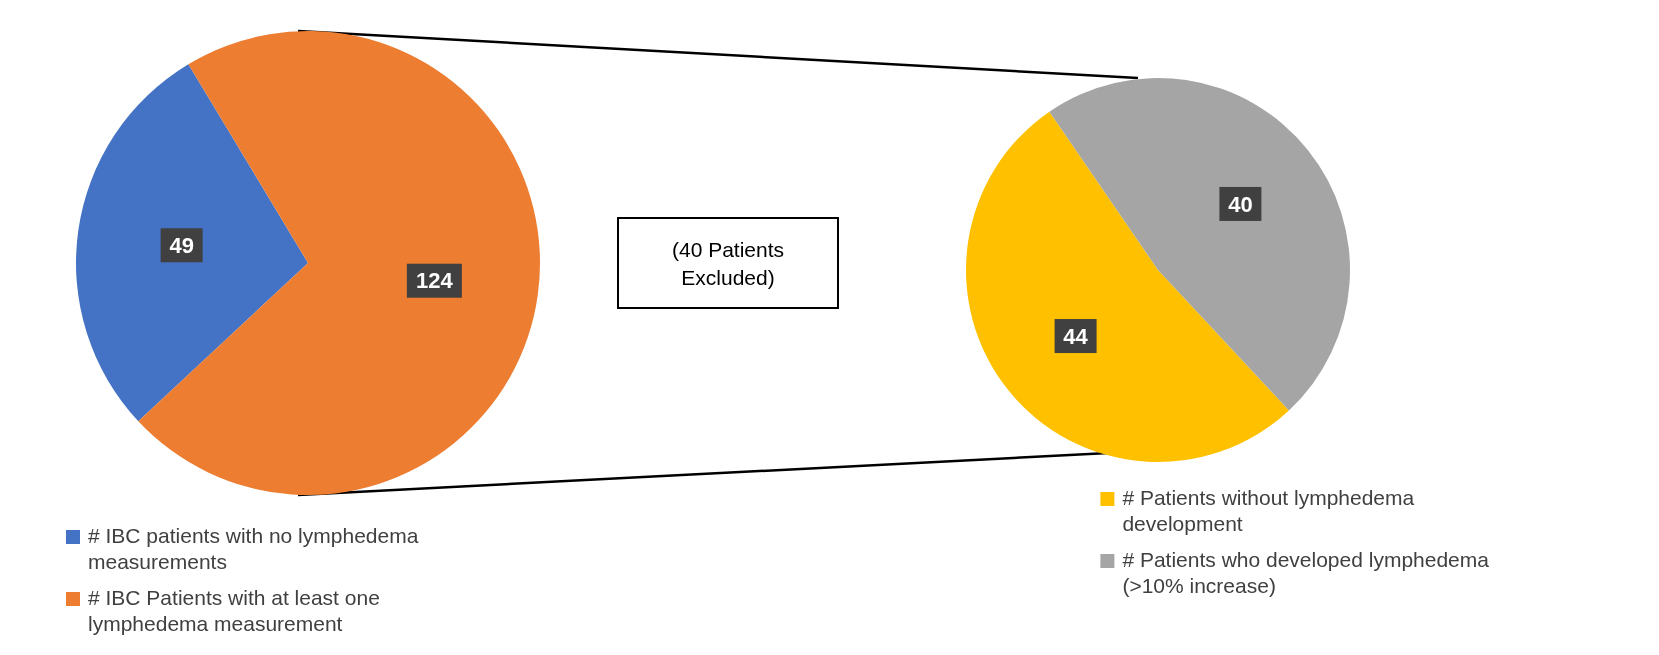 The width and height of the screenshot is (1659, 655). Describe the element at coordinates (435, 281) in the screenshot. I see `data-label: 124` at that location.